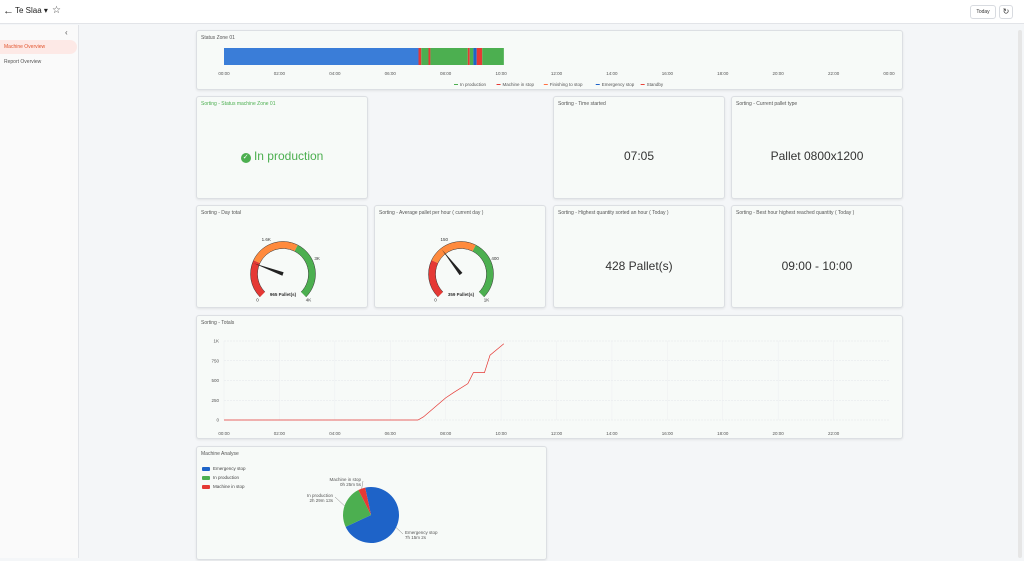 The width and height of the screenshot is (1024, 561). Describe the element at coordinates (372, 515) in the screenshot. I see `pie-slice` at that location.